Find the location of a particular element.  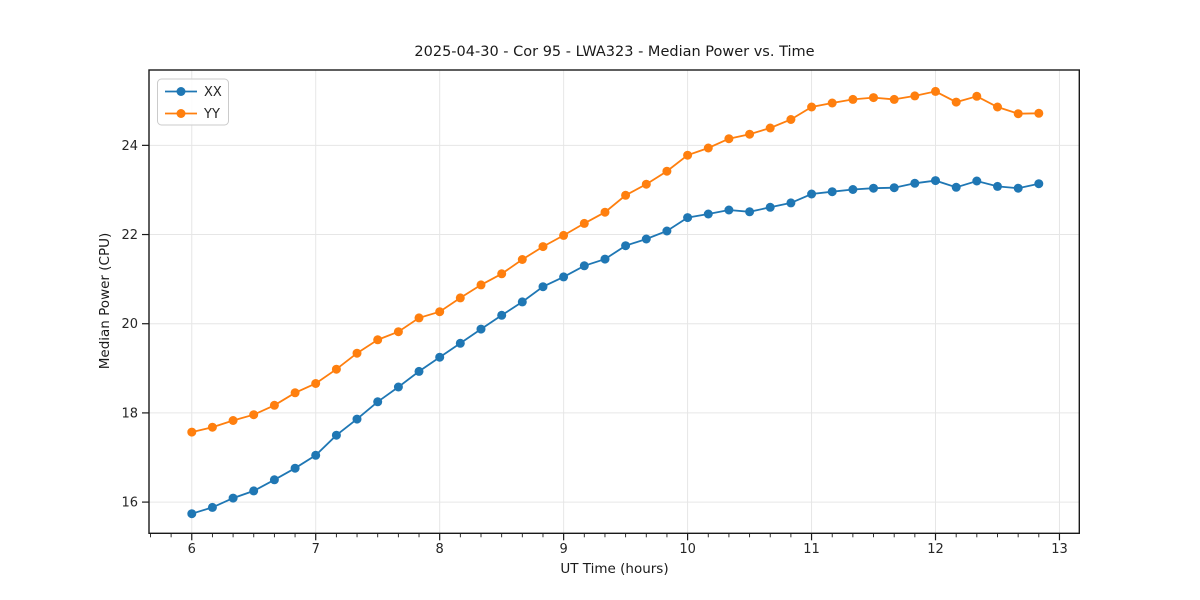

legend-marker-YY is located at coordinates (181, 113).